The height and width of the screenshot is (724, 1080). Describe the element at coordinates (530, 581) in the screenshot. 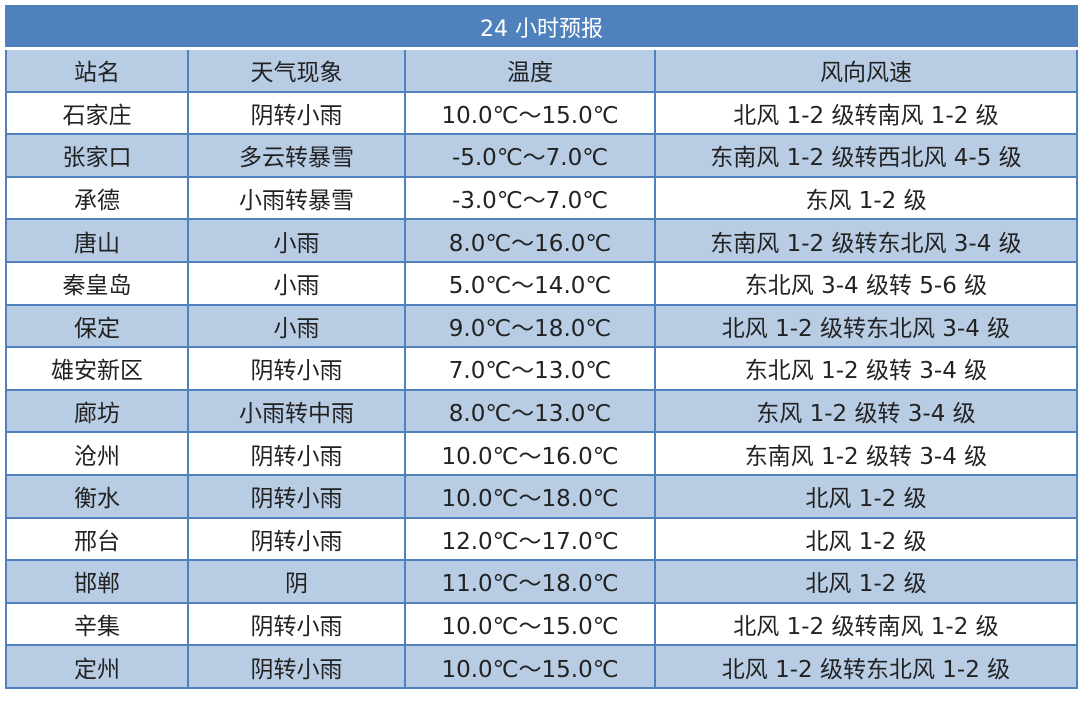

I see `temperature-cell: 11.0℃～18.0℃` at that location.